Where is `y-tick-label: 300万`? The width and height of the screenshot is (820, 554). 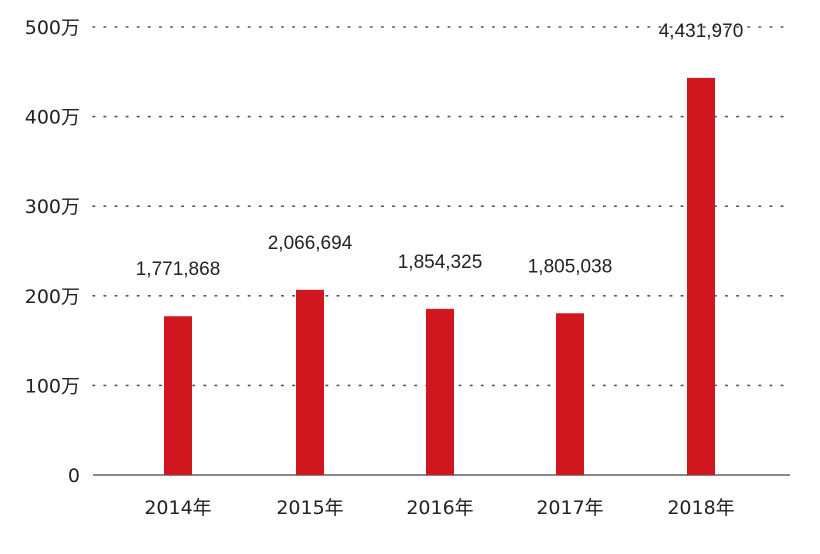 y-tick-label: 300万 is located at coordinates (52, 207).